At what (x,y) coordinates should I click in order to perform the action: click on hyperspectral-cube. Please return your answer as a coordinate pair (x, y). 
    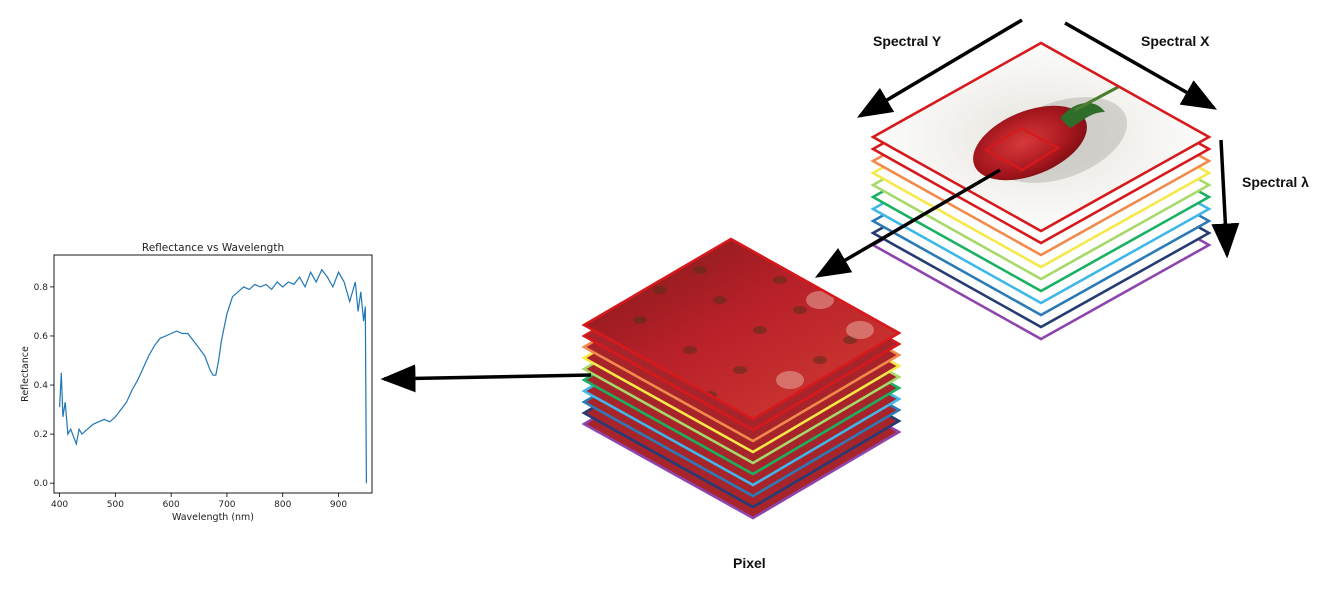
    Looking at the image, I should click on (1041, 191).